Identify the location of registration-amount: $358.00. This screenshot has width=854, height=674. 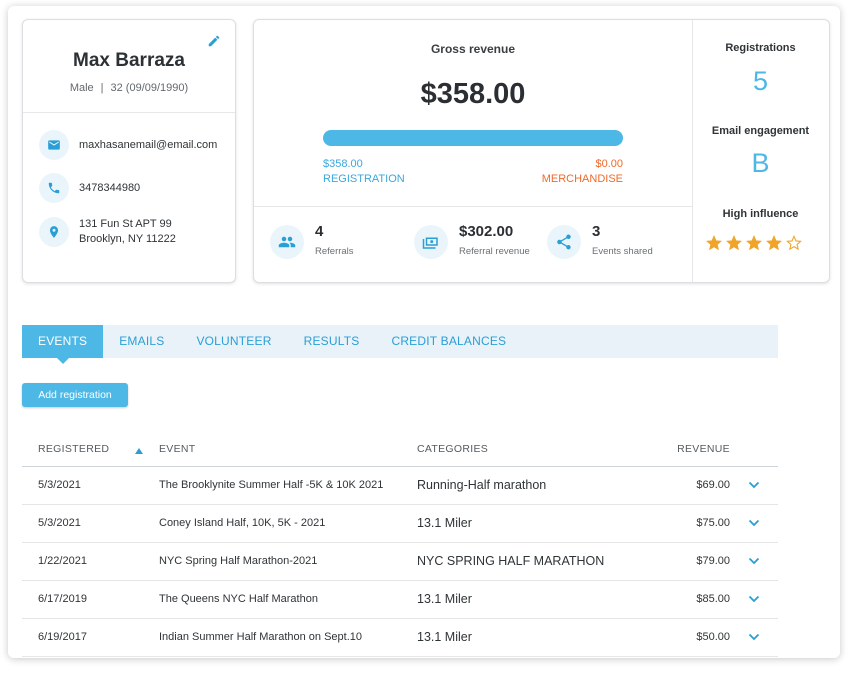
(343, 164).